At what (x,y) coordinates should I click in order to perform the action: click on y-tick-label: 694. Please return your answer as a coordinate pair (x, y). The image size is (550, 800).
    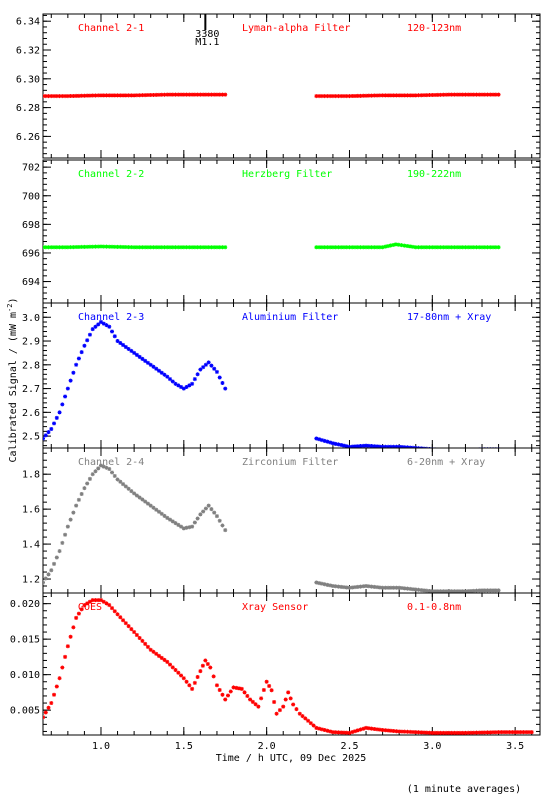
    Looking at the image, I should click on (31, 282).